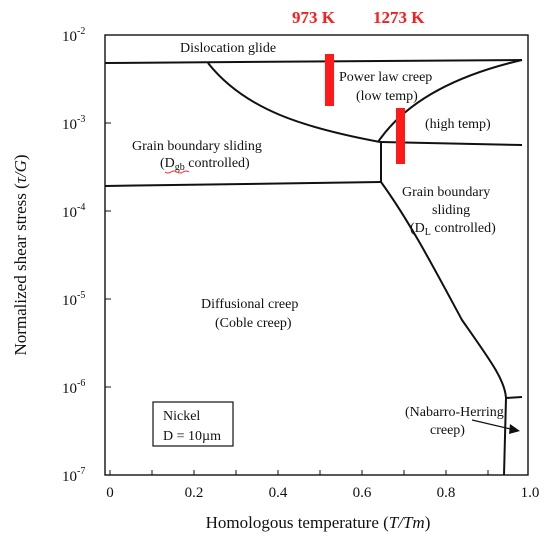 The image size is (550, 548). I want to click on region-nabarro-line2: creep), so click(447, 430).